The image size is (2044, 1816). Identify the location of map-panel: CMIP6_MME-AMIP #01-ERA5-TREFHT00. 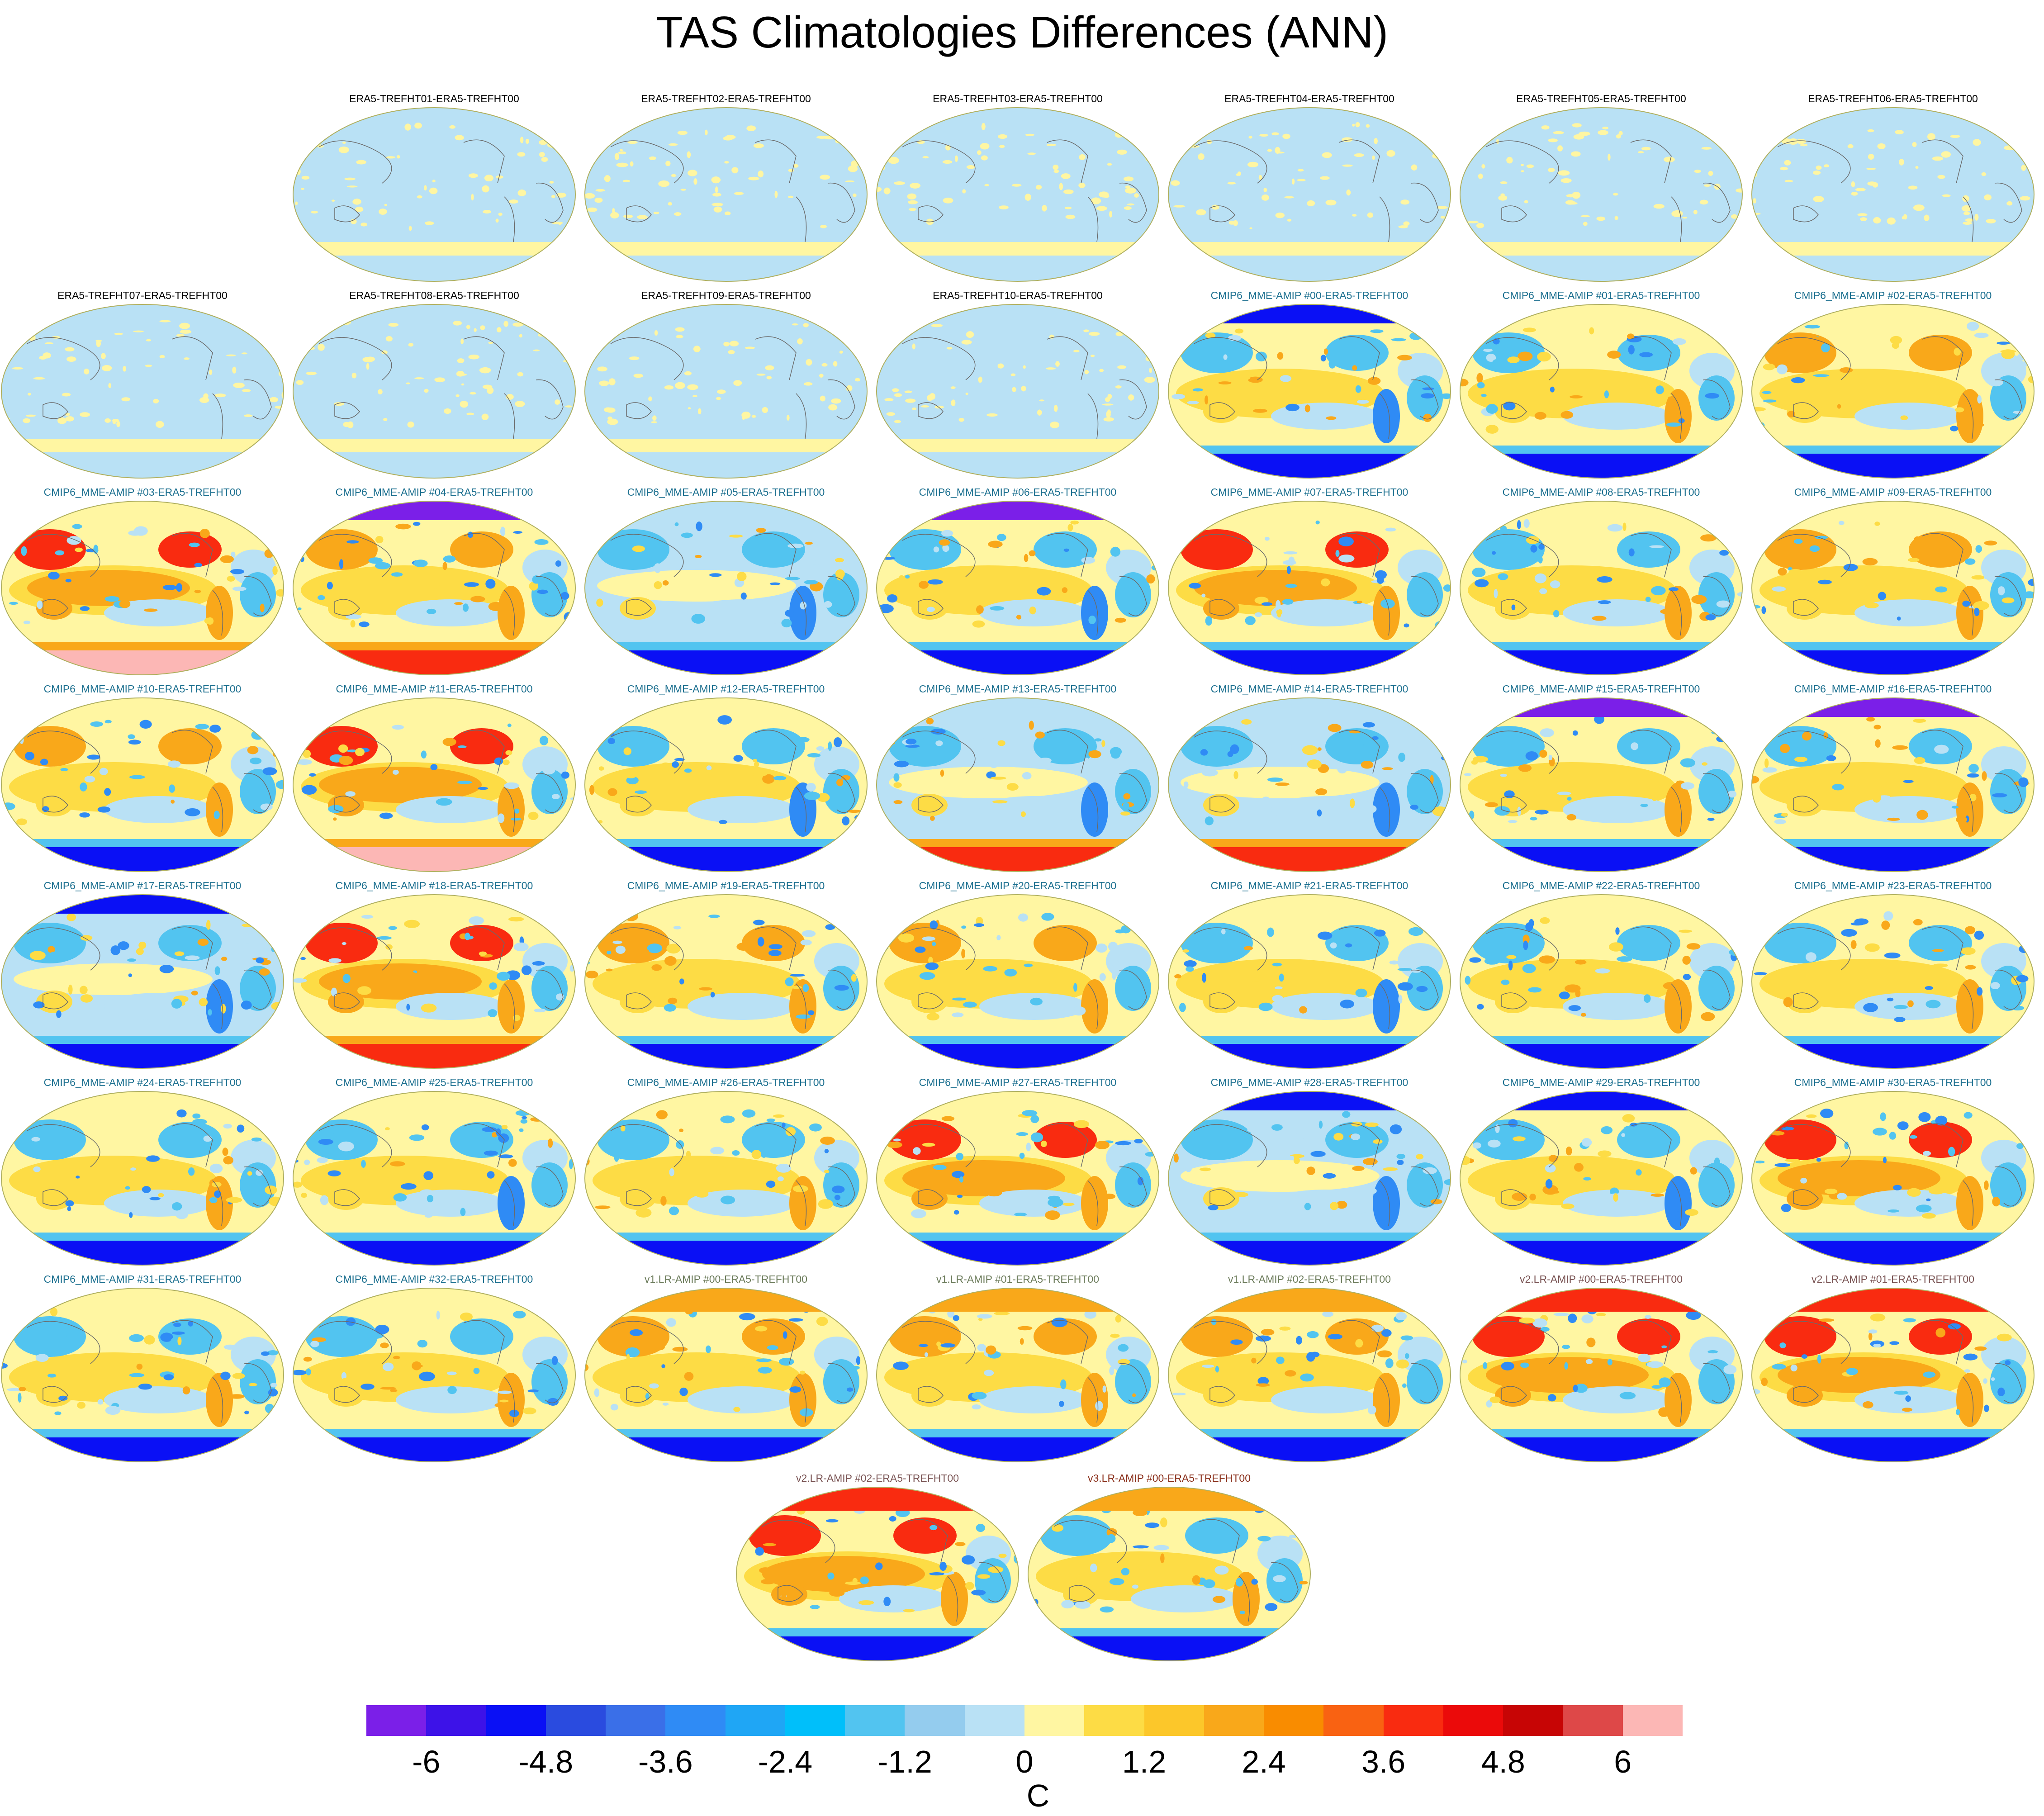
(1601, 384).